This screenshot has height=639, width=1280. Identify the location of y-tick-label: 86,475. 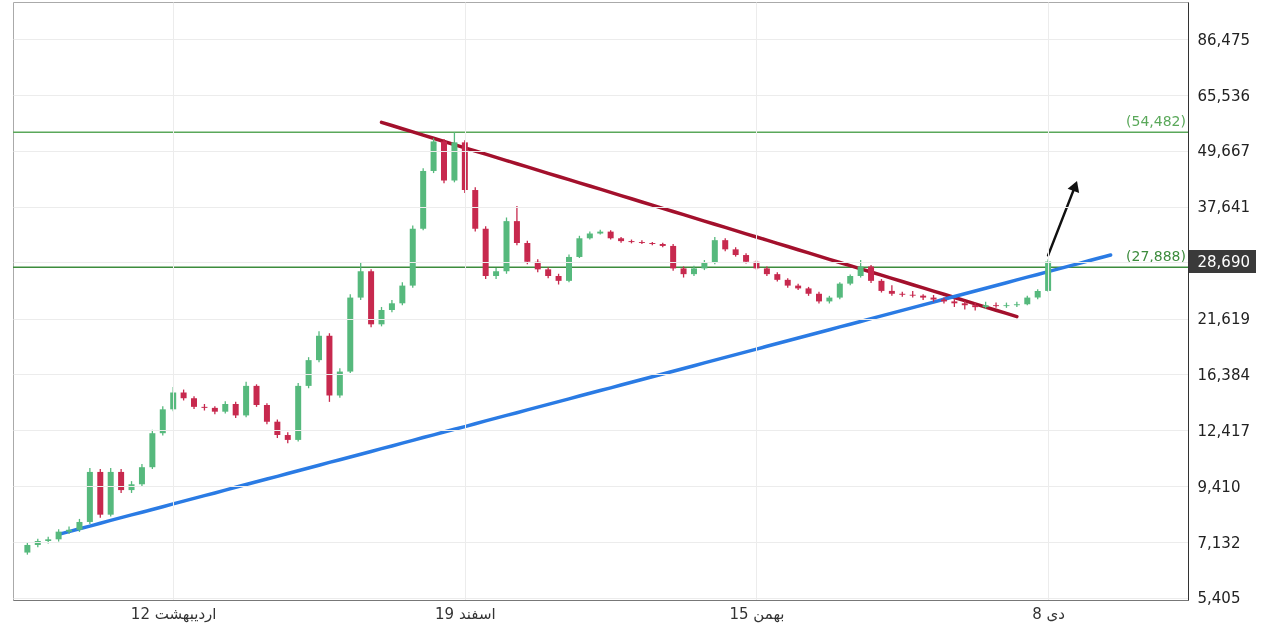
(1223, 39).